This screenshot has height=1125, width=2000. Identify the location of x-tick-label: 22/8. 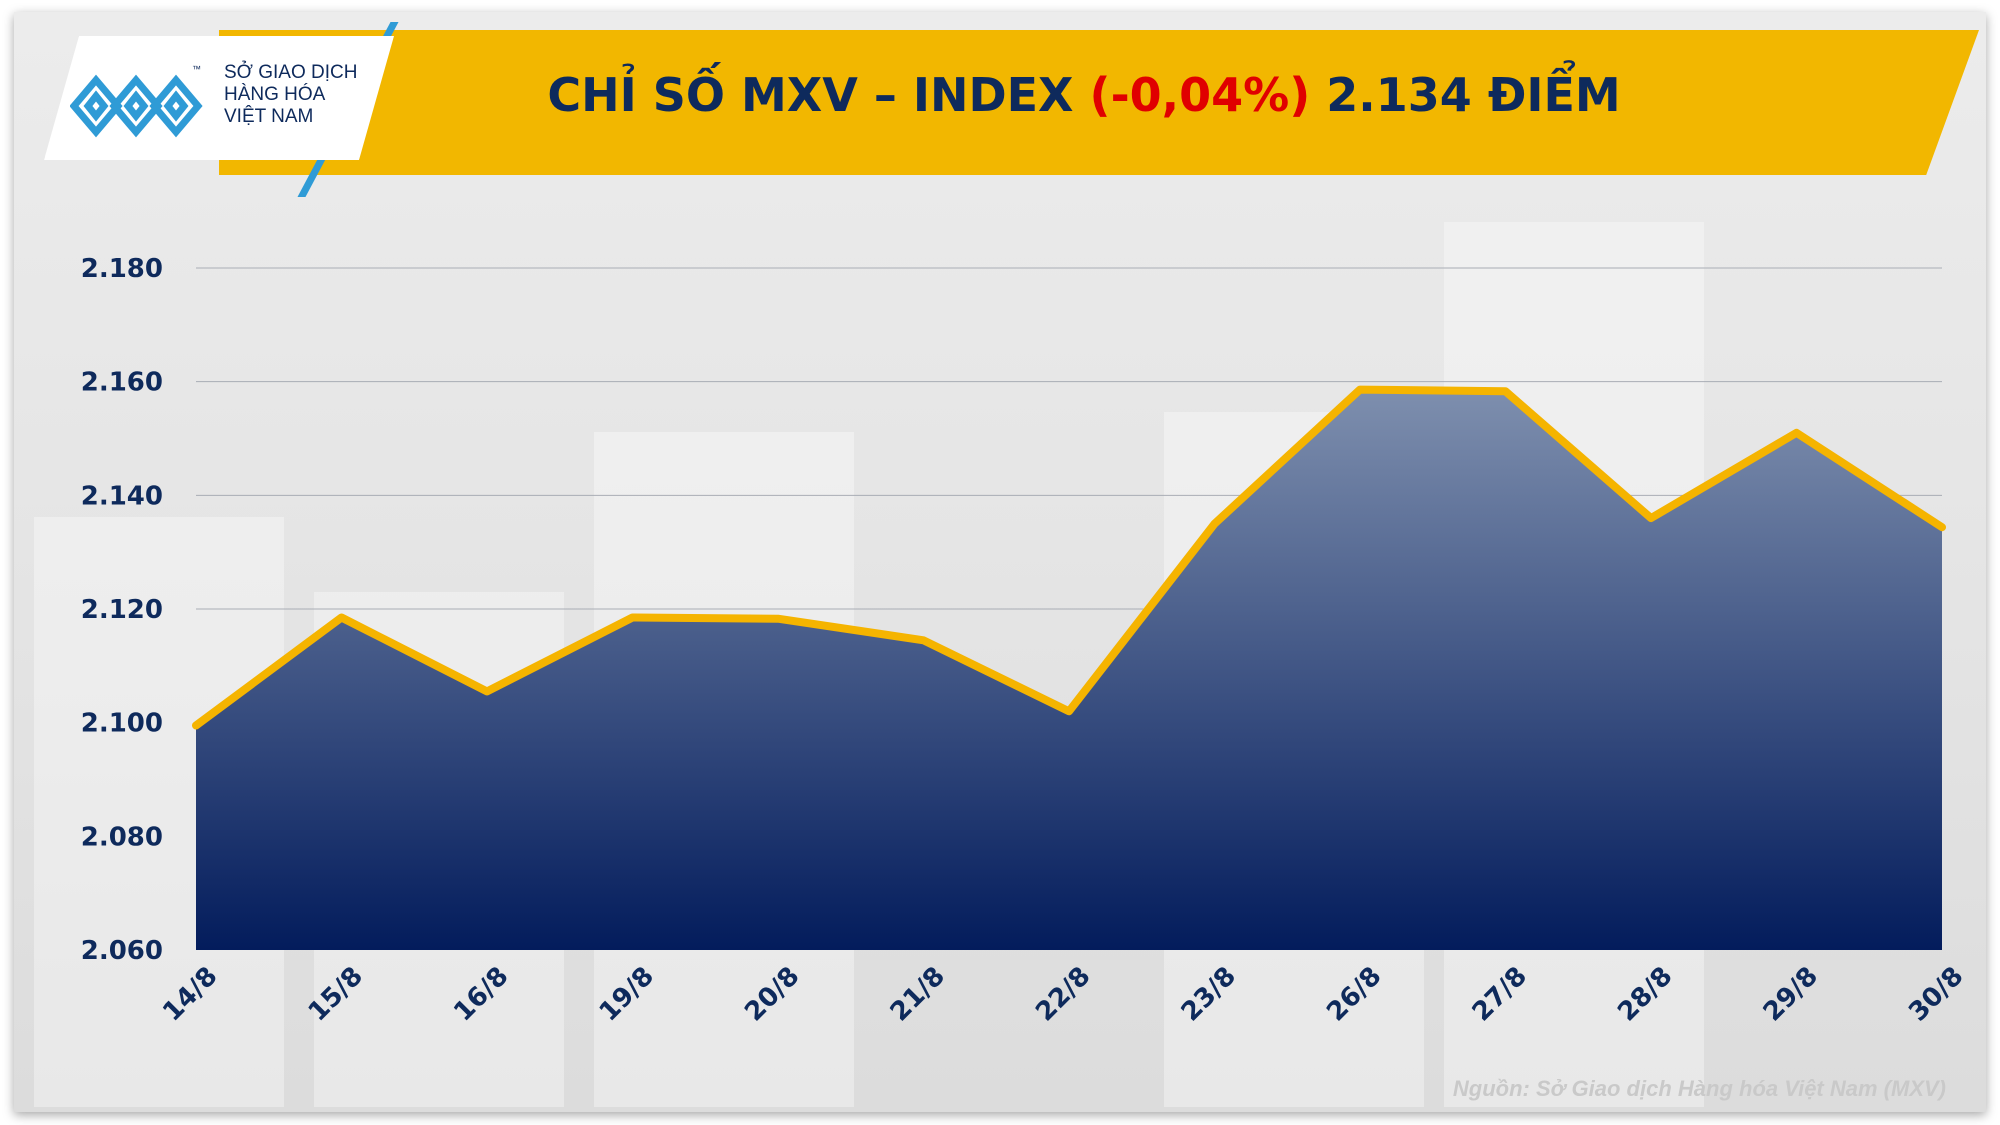
(1063, 994).